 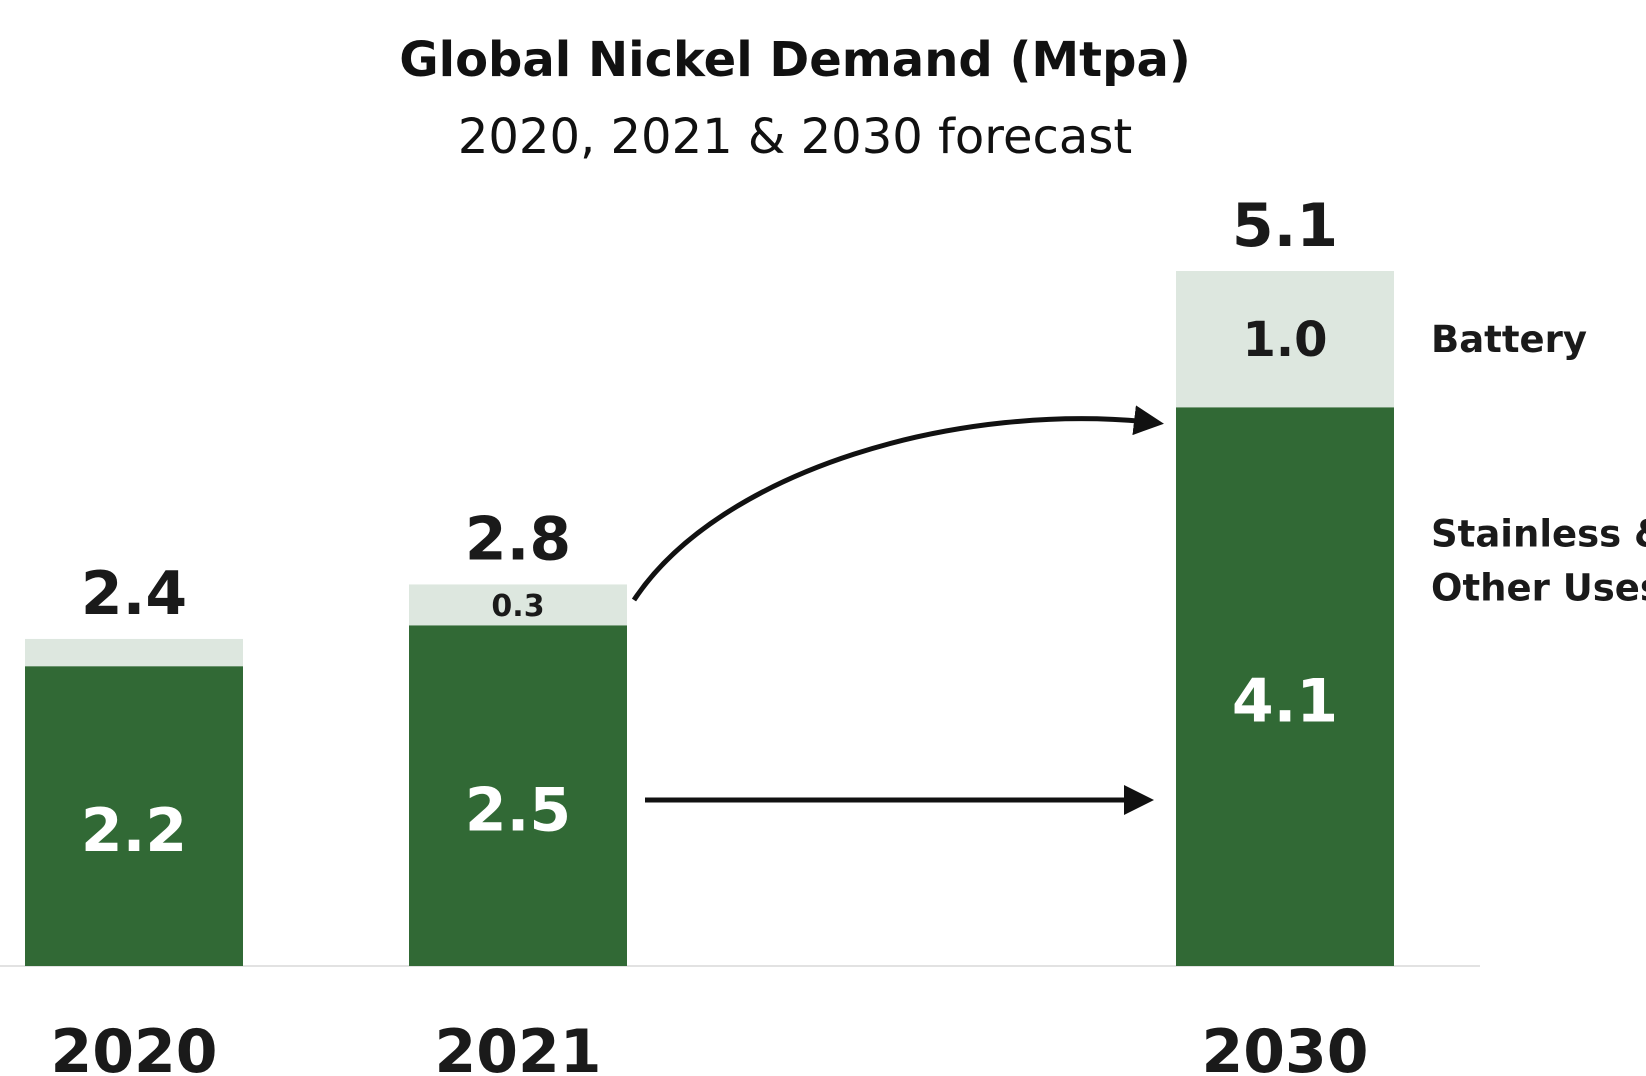 What do you see at coordinates (1509, 339) in the screenshot?
I see `legend-label-battery: Battery` at bounding box center [1509, 339].